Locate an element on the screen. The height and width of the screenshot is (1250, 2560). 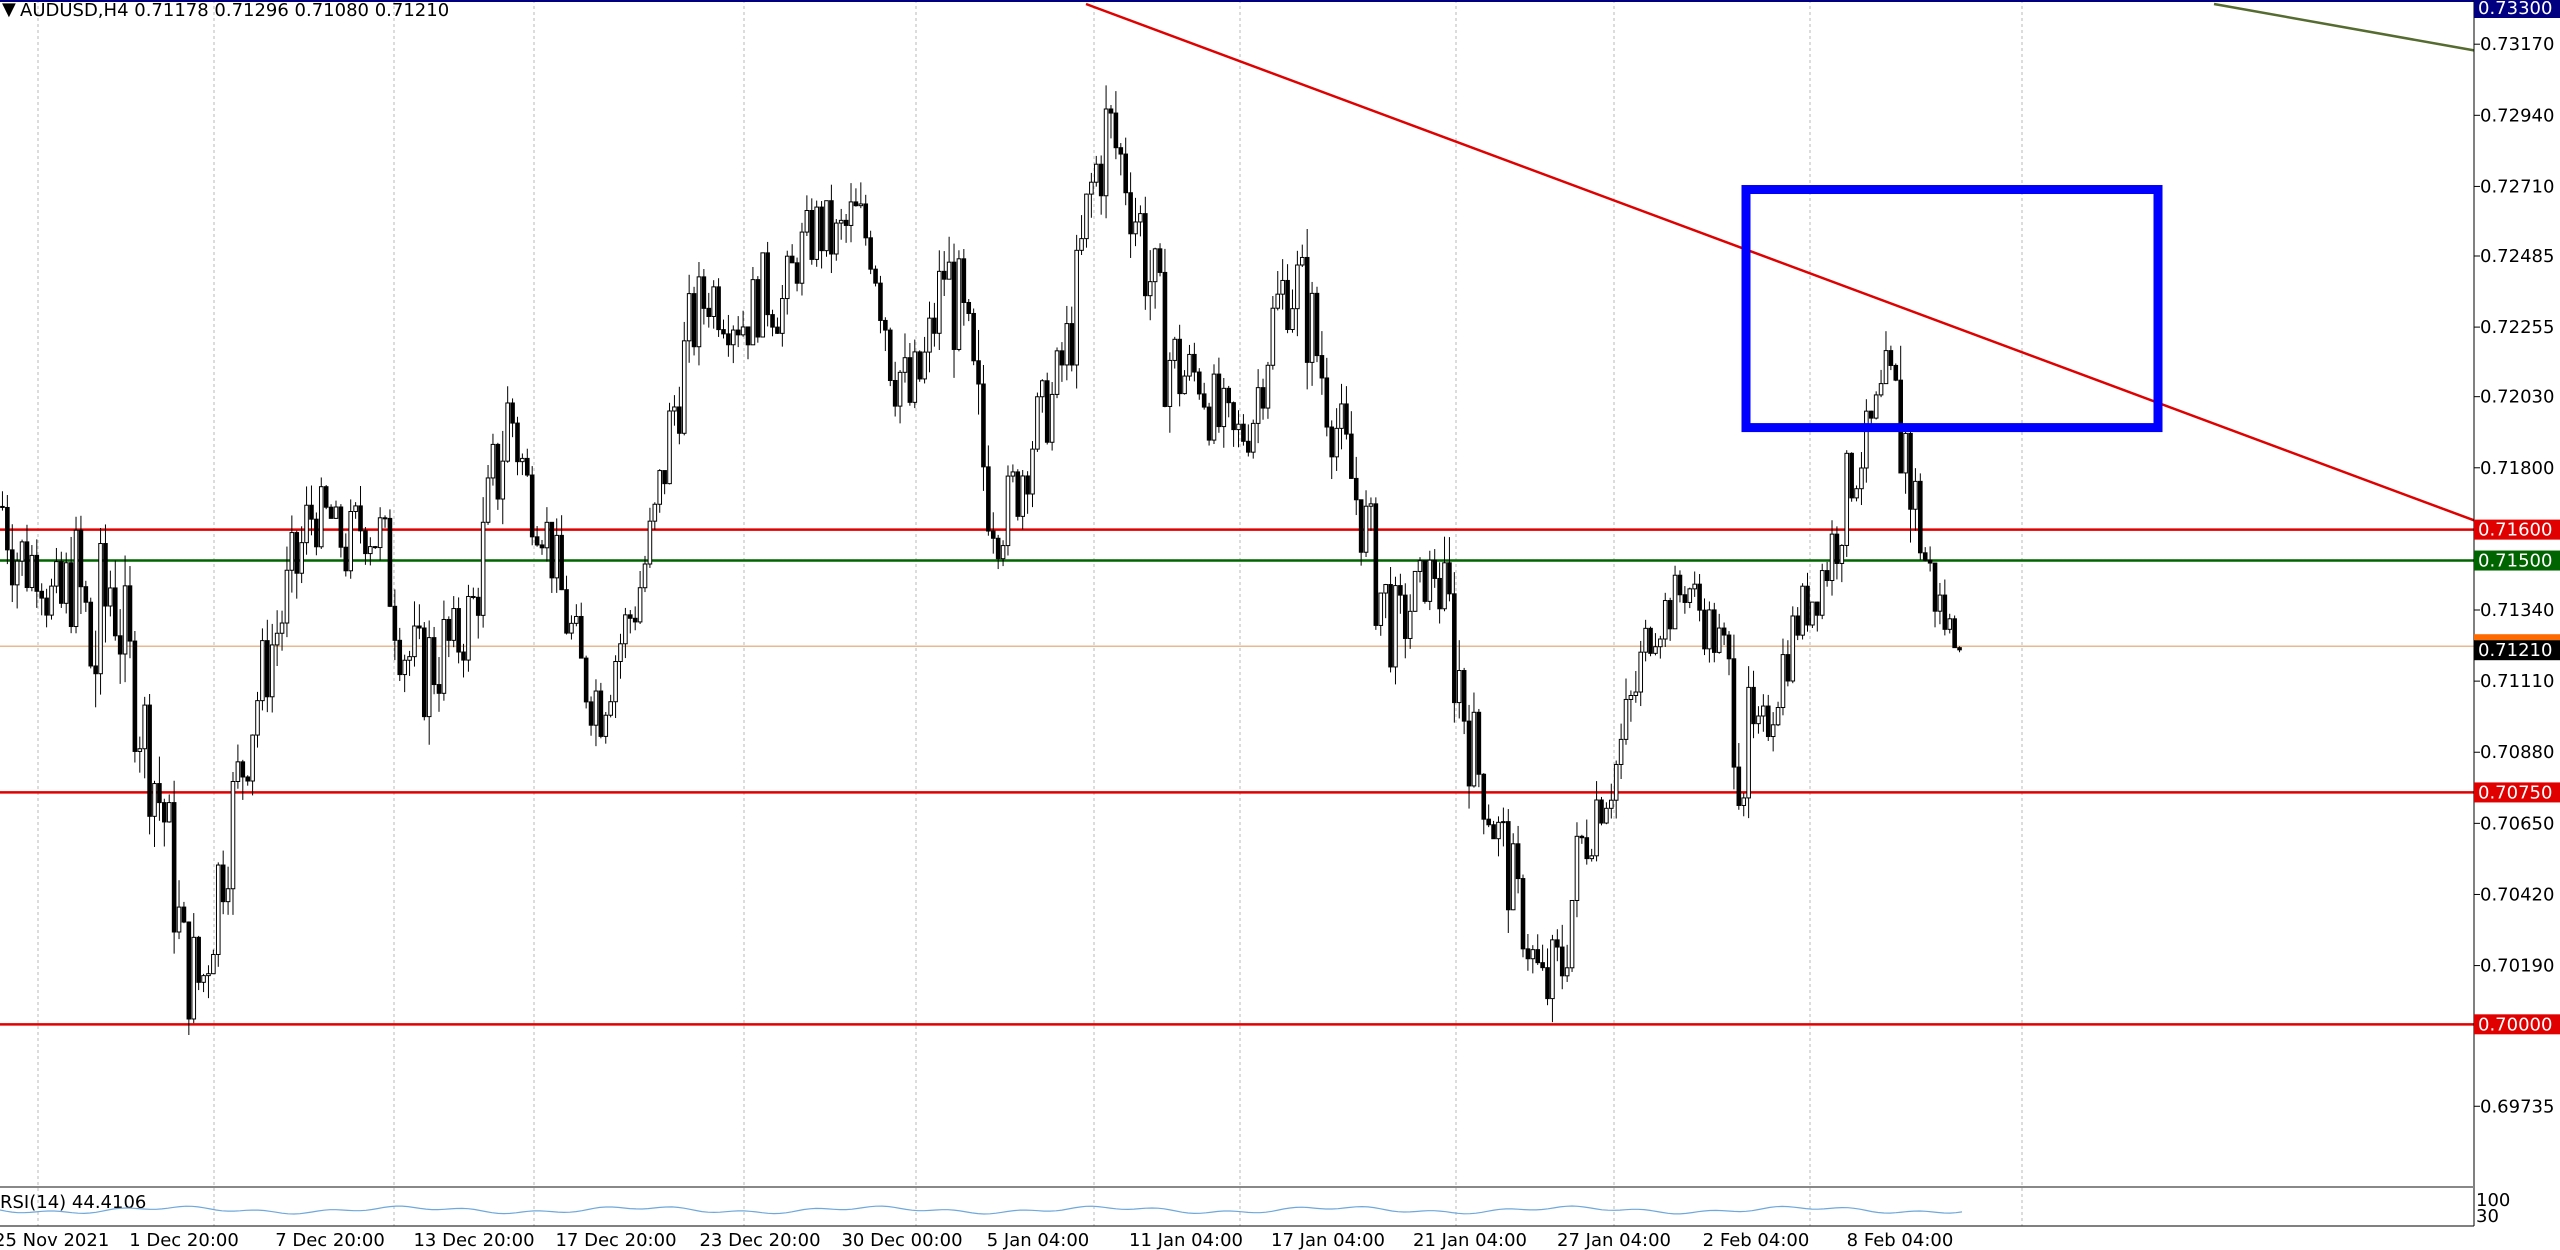
price-tick-label: 0.71340 is located at coordinates (2517, 610).